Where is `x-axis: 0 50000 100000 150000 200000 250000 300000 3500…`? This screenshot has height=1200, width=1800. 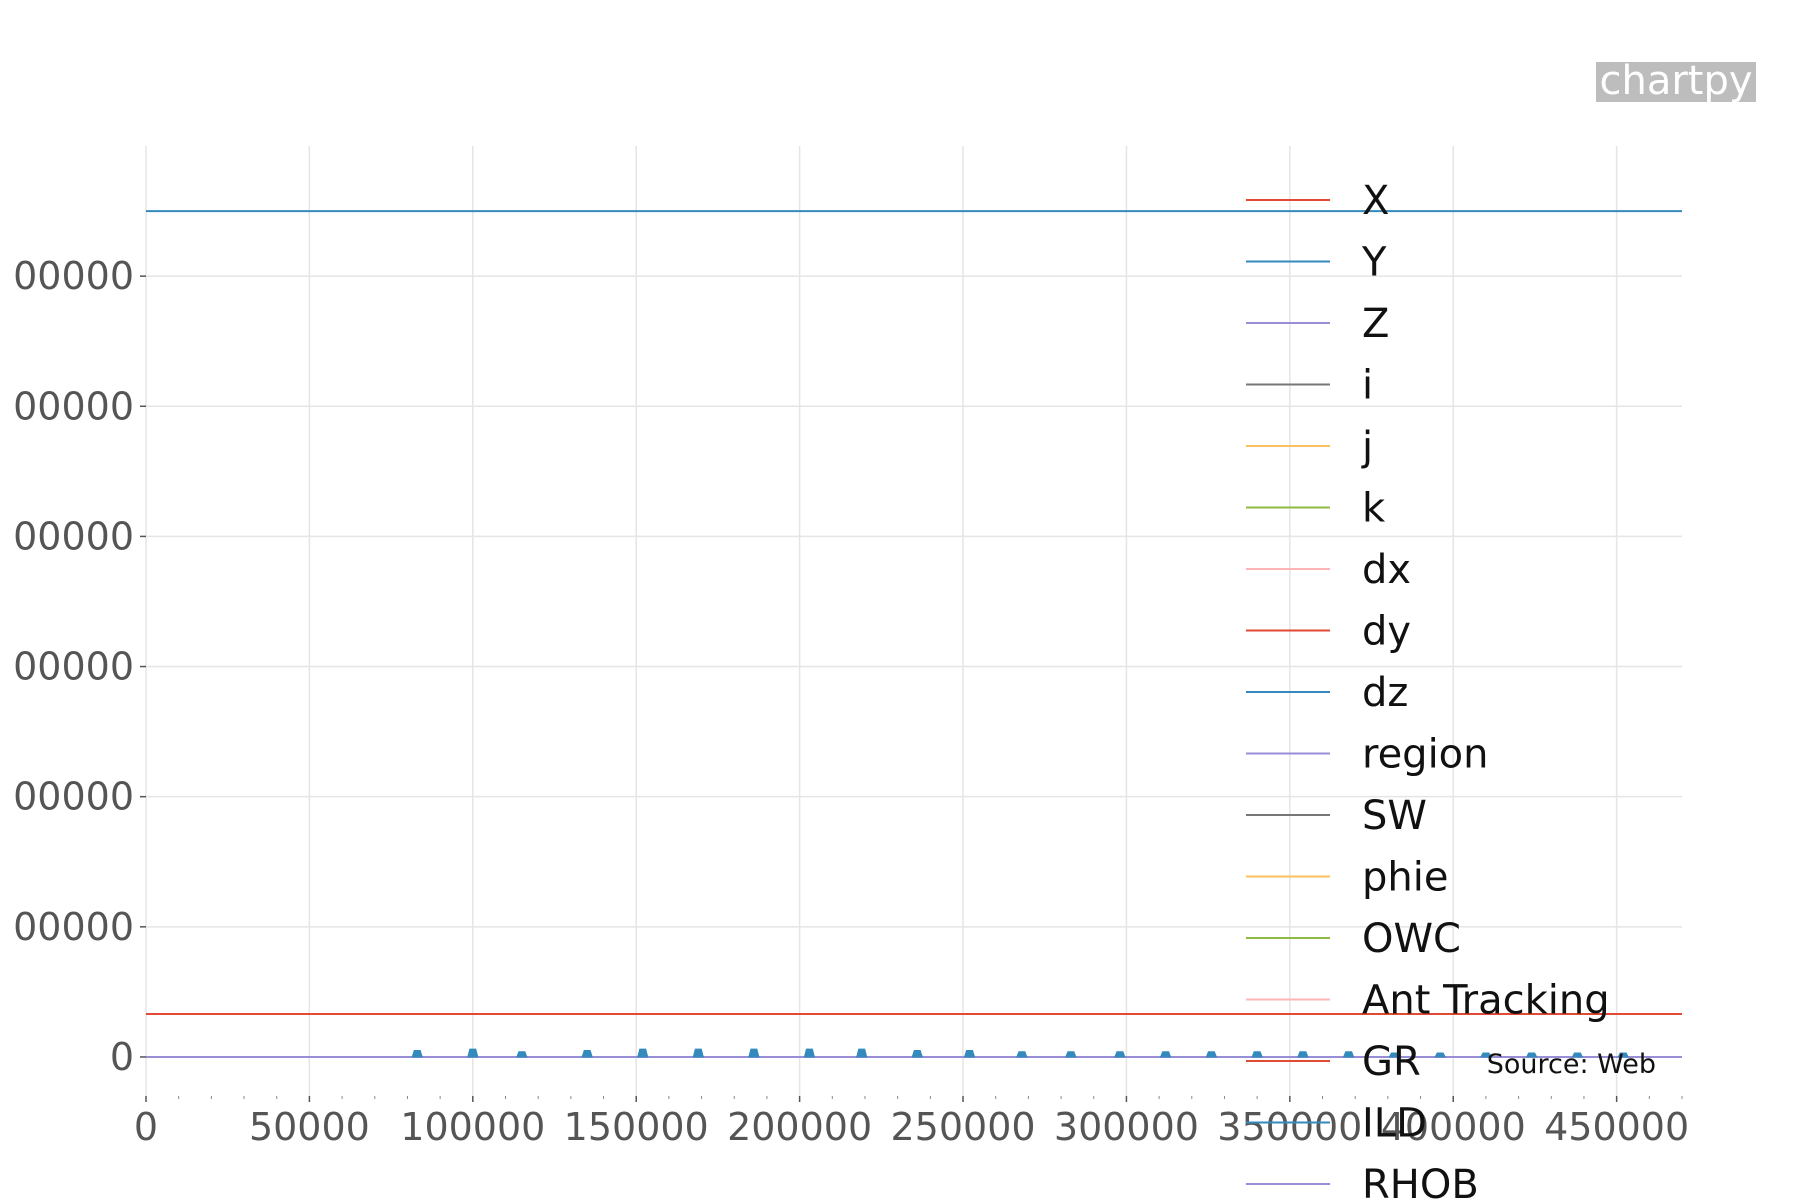 x-axis: 0 50000 100000 150000 200000 250000 300000 3500… is located at coordinates (911, 1122).